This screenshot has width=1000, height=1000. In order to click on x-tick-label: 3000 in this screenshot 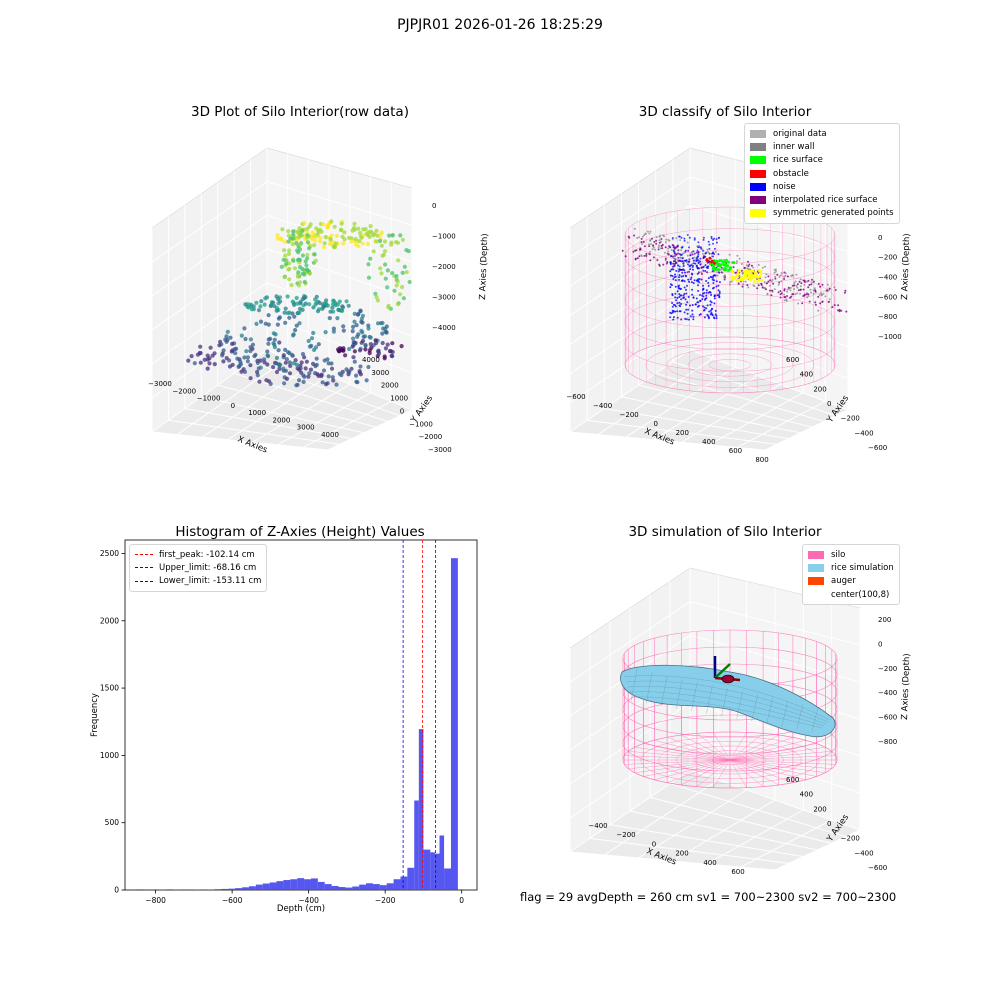, I will do `click(306, 428)`.